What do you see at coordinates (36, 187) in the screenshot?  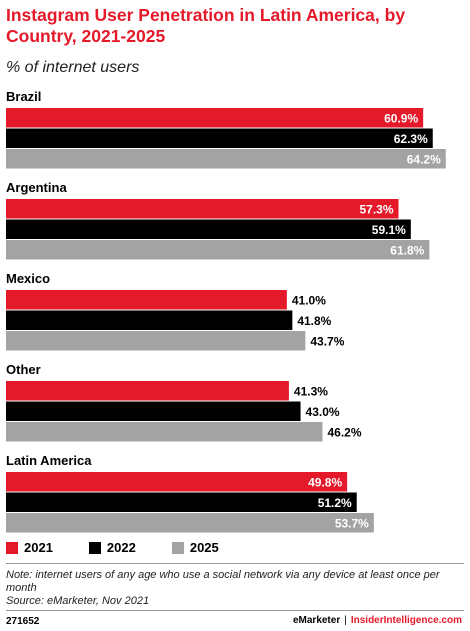 I see `category-label: Argentina` at bounding box center [36, 187].